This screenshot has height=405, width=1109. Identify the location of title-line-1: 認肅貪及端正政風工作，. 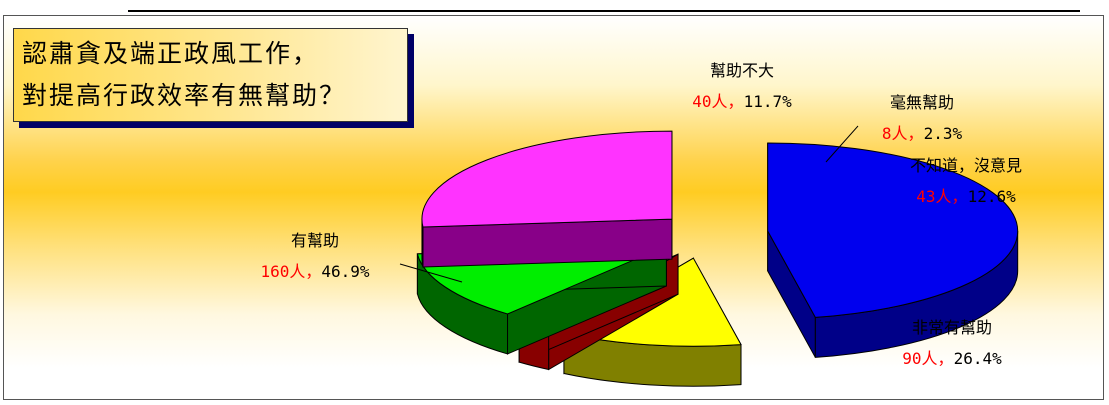
(171, 53).